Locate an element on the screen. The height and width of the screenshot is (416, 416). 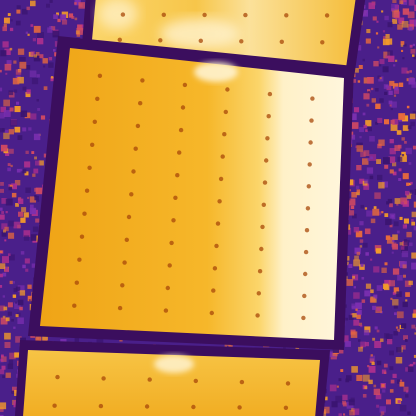
bottom-panel is located at coordinates (172, 378).